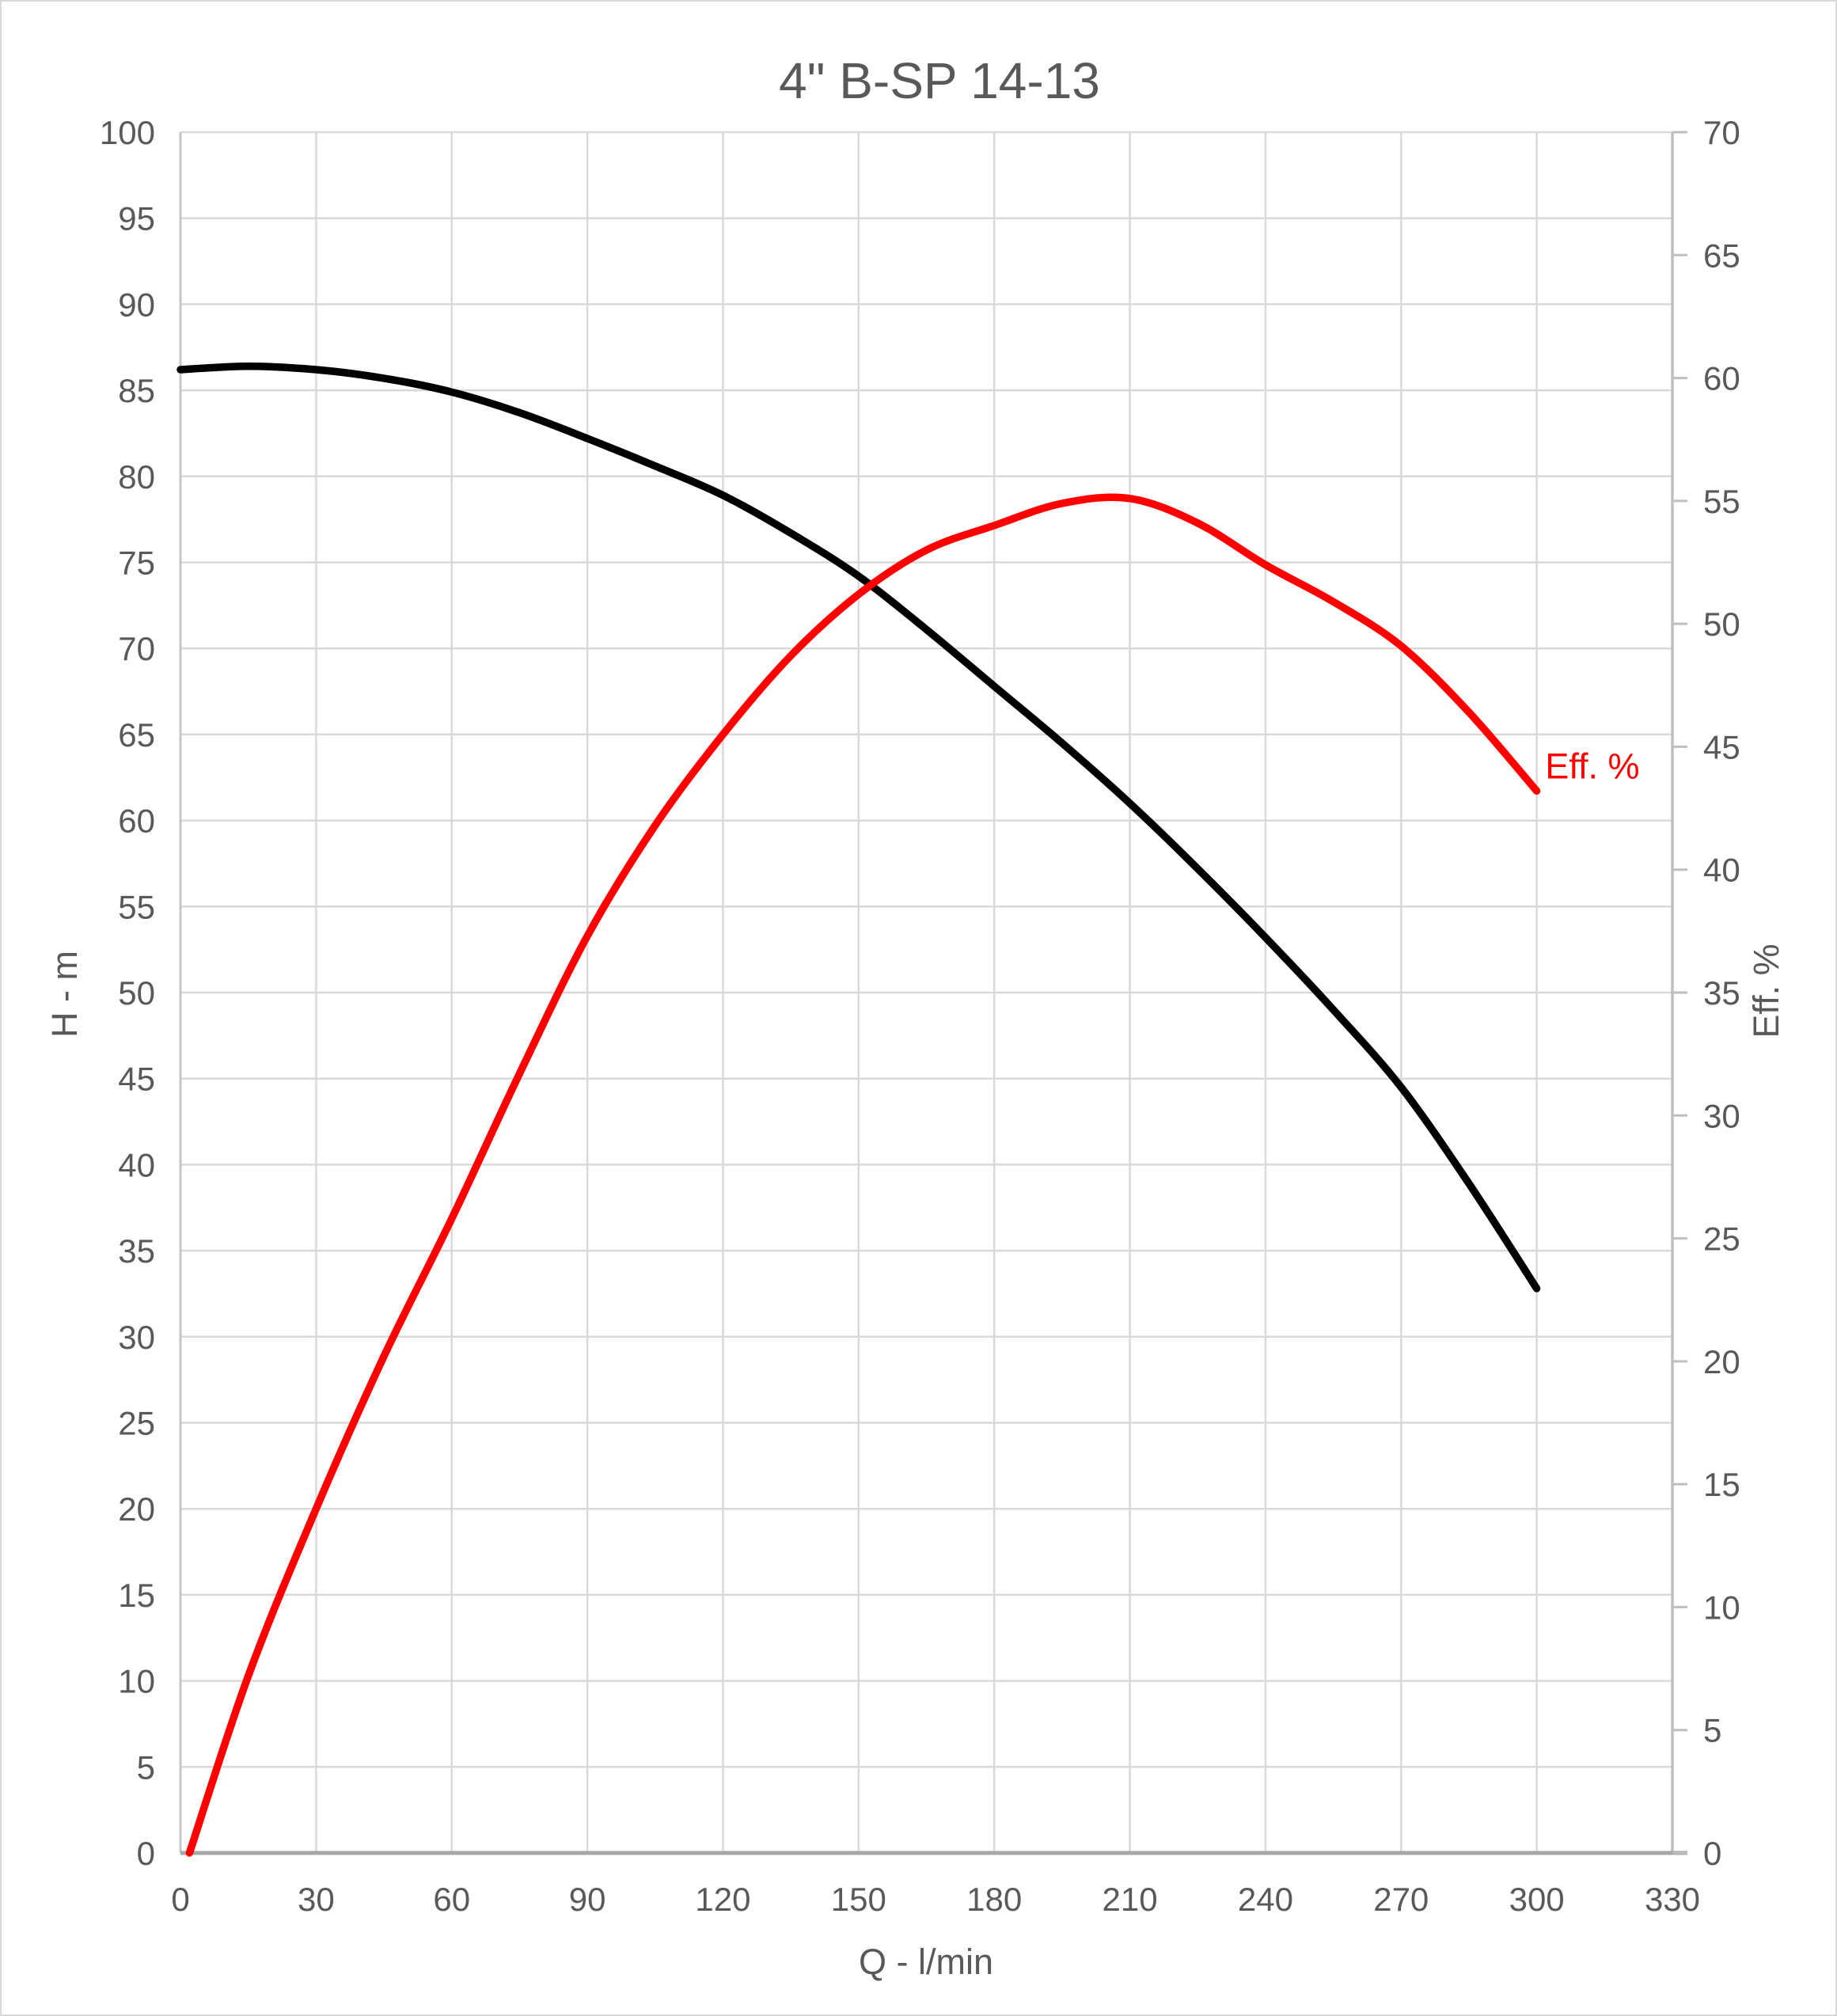 This screenshot has width=1837, height=2016. What do you see at coordinates (994, 1899) in the screenshot?
I see `x-tick-label: 180` at bounding box center [994, 1899].